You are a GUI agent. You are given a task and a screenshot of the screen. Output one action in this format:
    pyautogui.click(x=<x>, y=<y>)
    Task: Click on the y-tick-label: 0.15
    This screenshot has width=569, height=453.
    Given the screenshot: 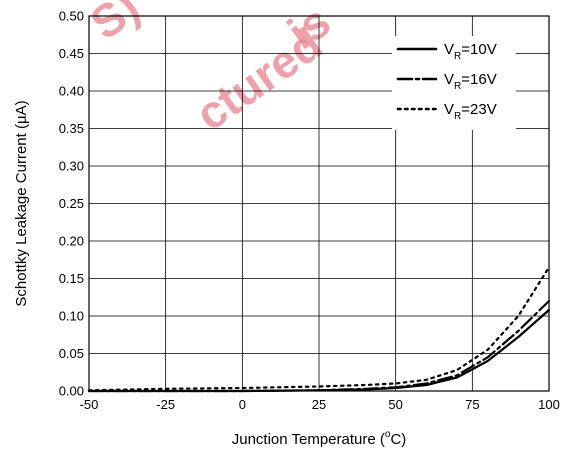 What is the action you would take?
    pyautogui.click(x=71, y=278)
    